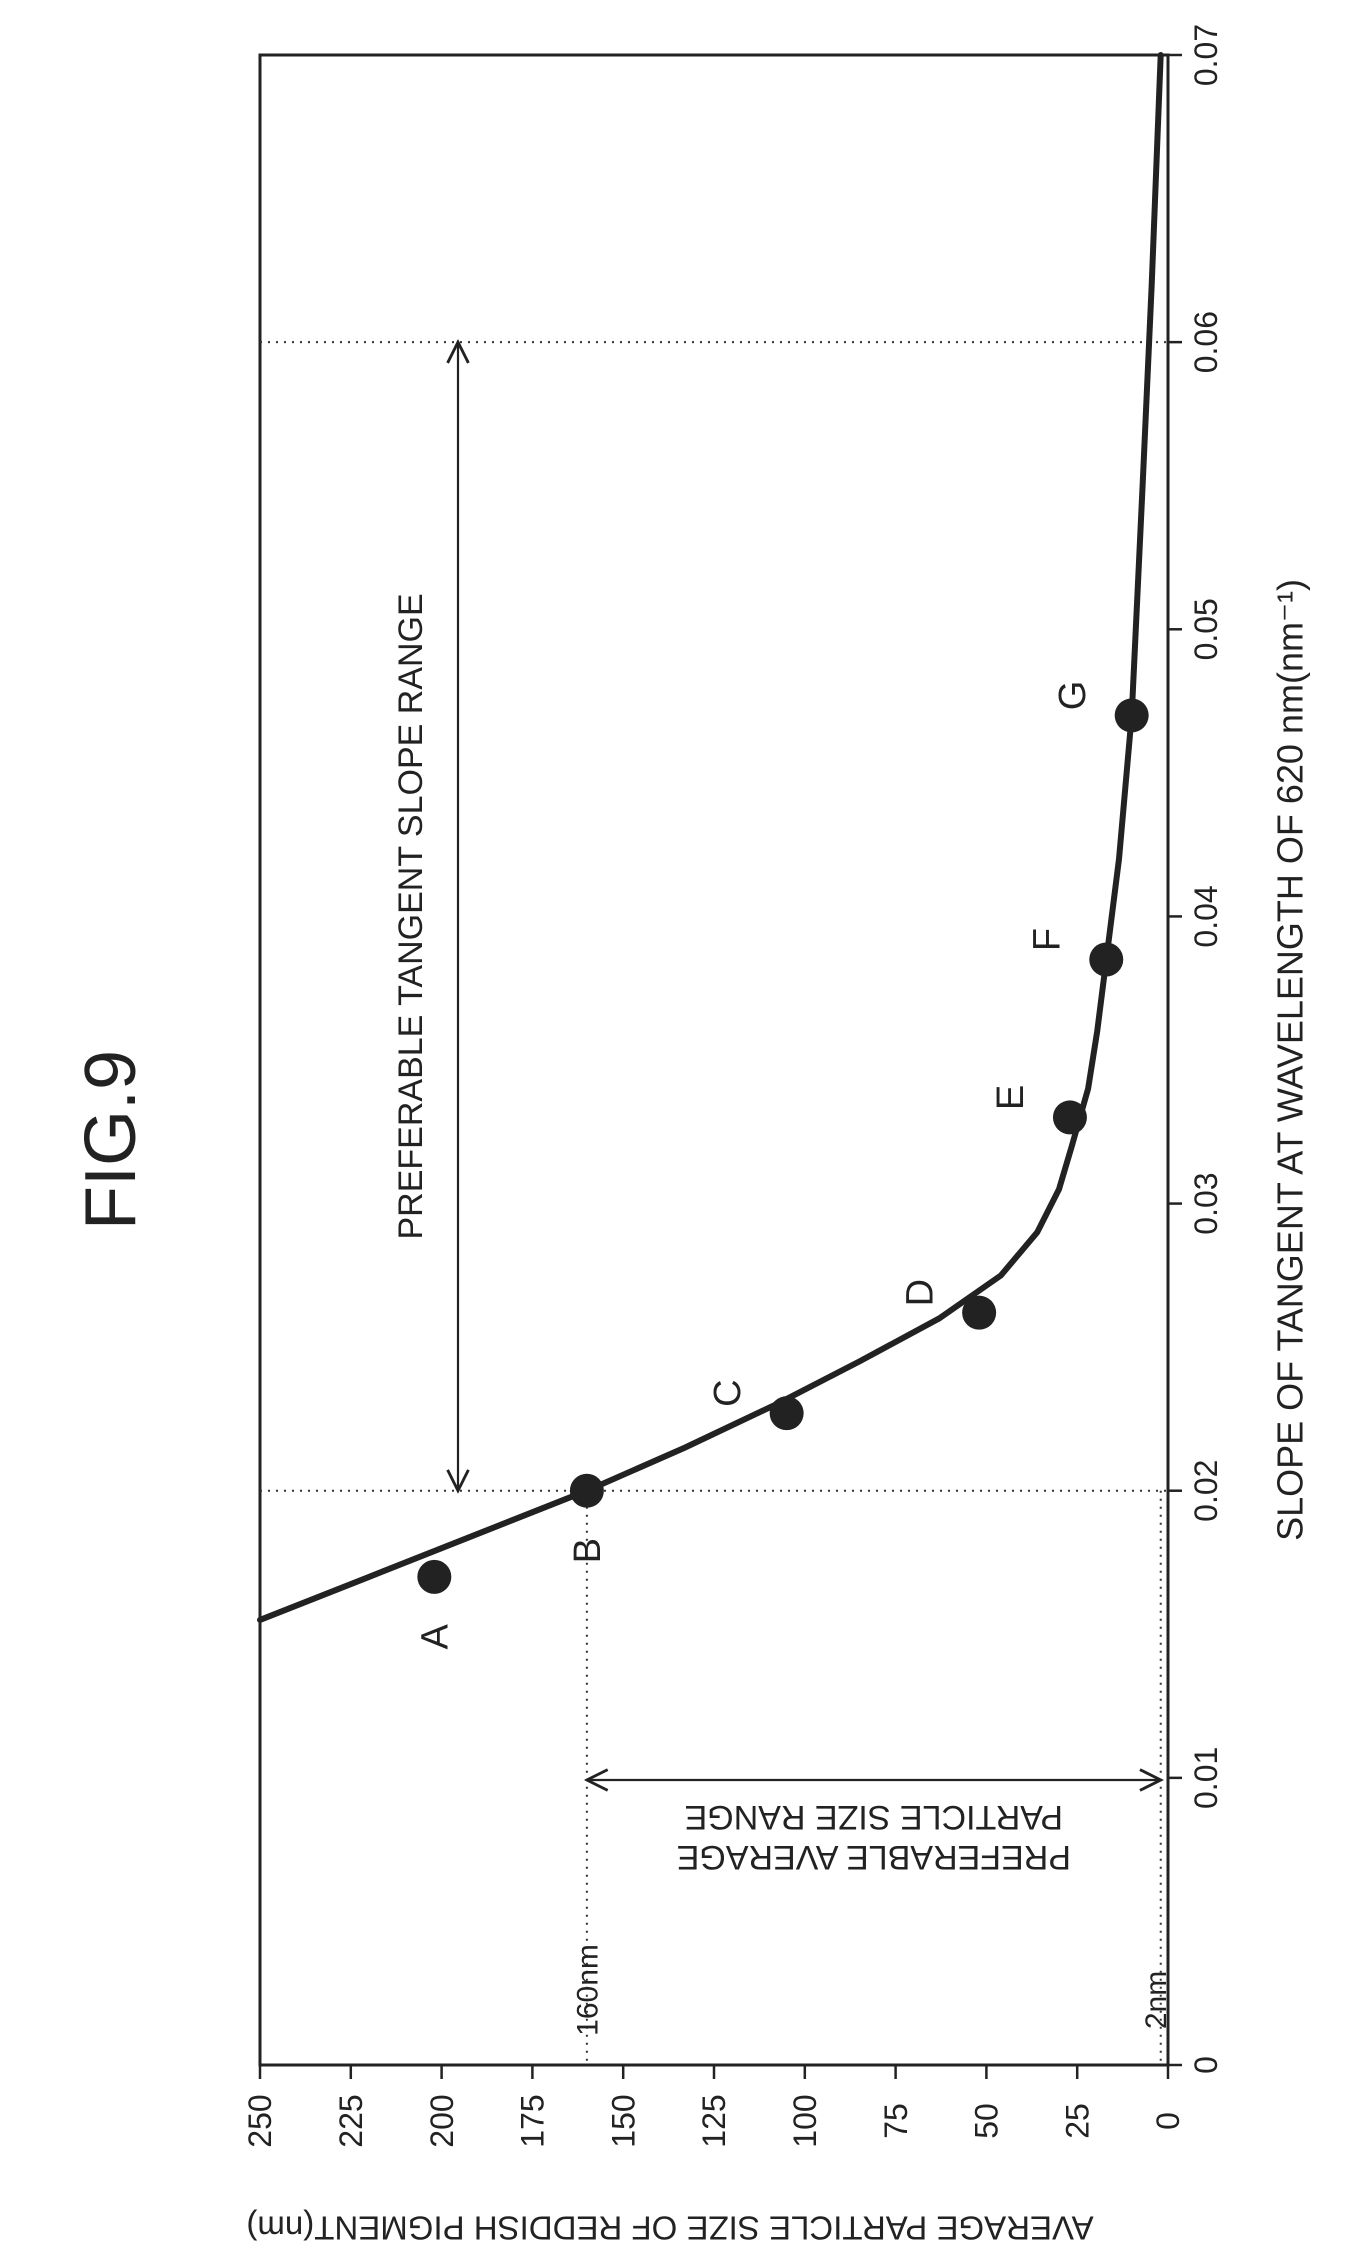  What do you see at coordinates (436, 1637) in the screenshot?
I see `data-point-label: A` at bounding box center [436, 1637].